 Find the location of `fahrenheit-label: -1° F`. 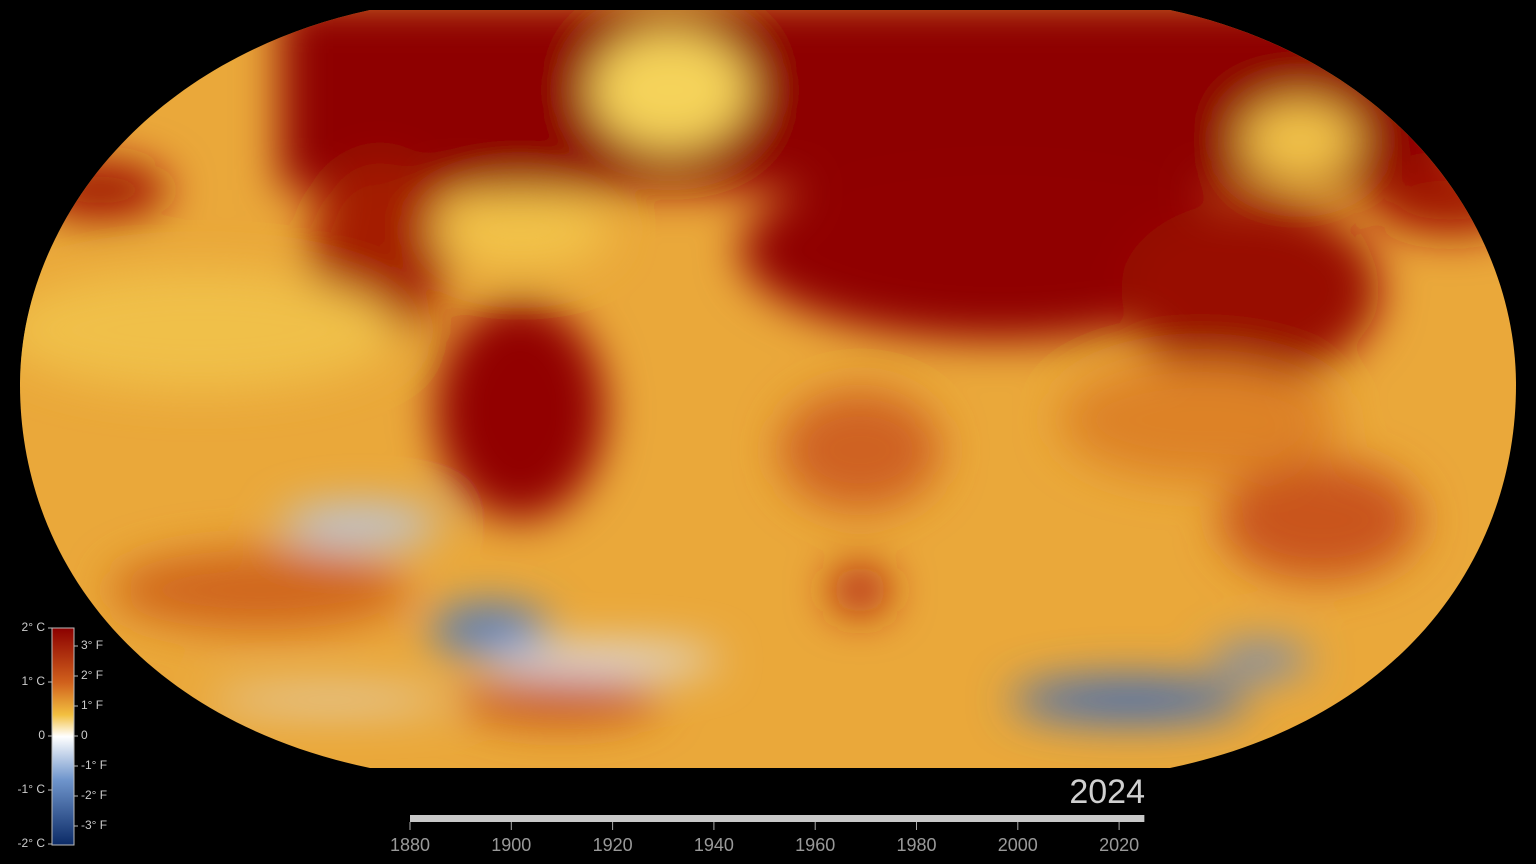

fahrenheit-label: -1° F is located at coordinates (94, 765).